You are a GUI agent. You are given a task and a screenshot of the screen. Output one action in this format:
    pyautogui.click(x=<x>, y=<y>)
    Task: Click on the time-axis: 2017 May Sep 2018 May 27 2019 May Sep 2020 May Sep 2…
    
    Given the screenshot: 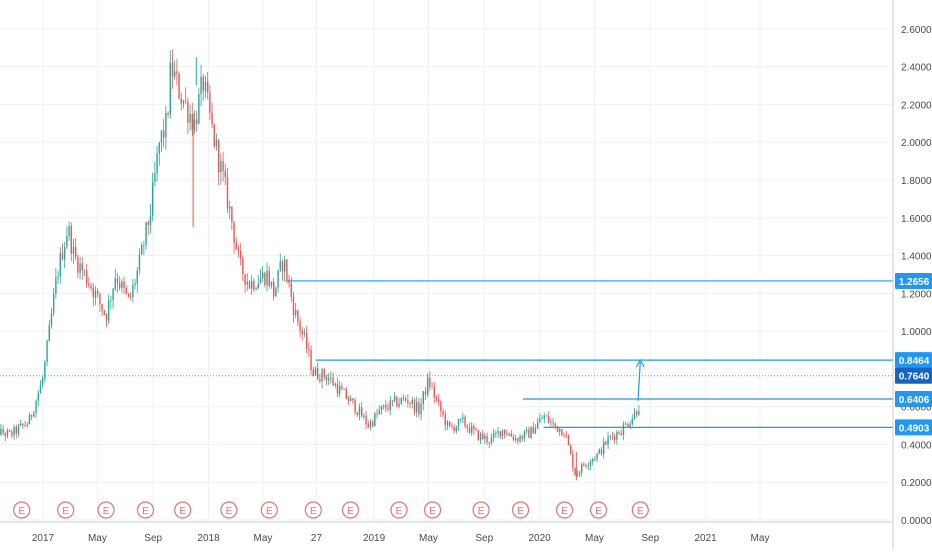 What is the action you would take?
    pyautogui.click(x=401, y=538)
    